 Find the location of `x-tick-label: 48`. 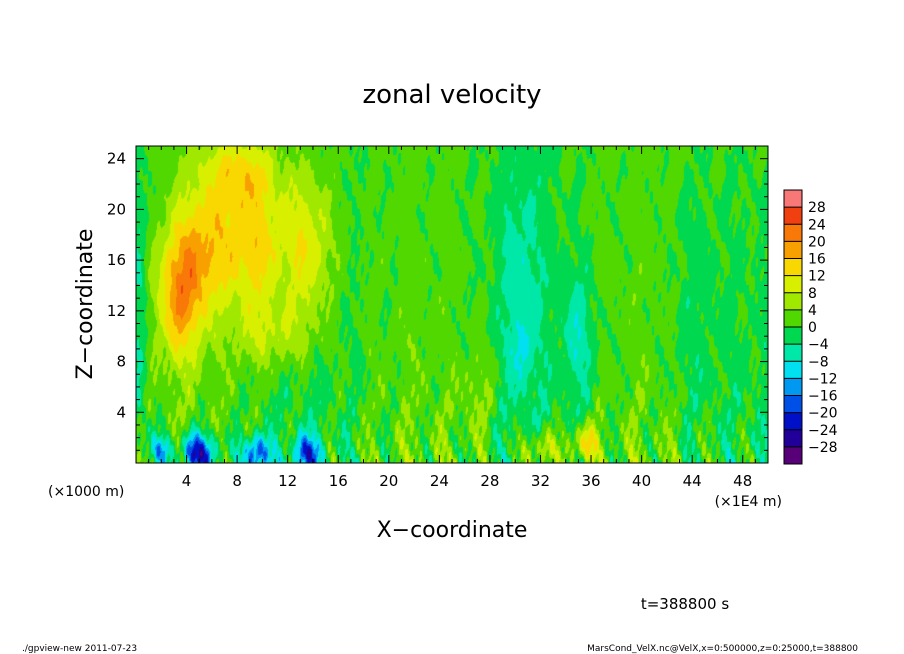

x-tick-label: 48 is located at coordinates (742, 481).